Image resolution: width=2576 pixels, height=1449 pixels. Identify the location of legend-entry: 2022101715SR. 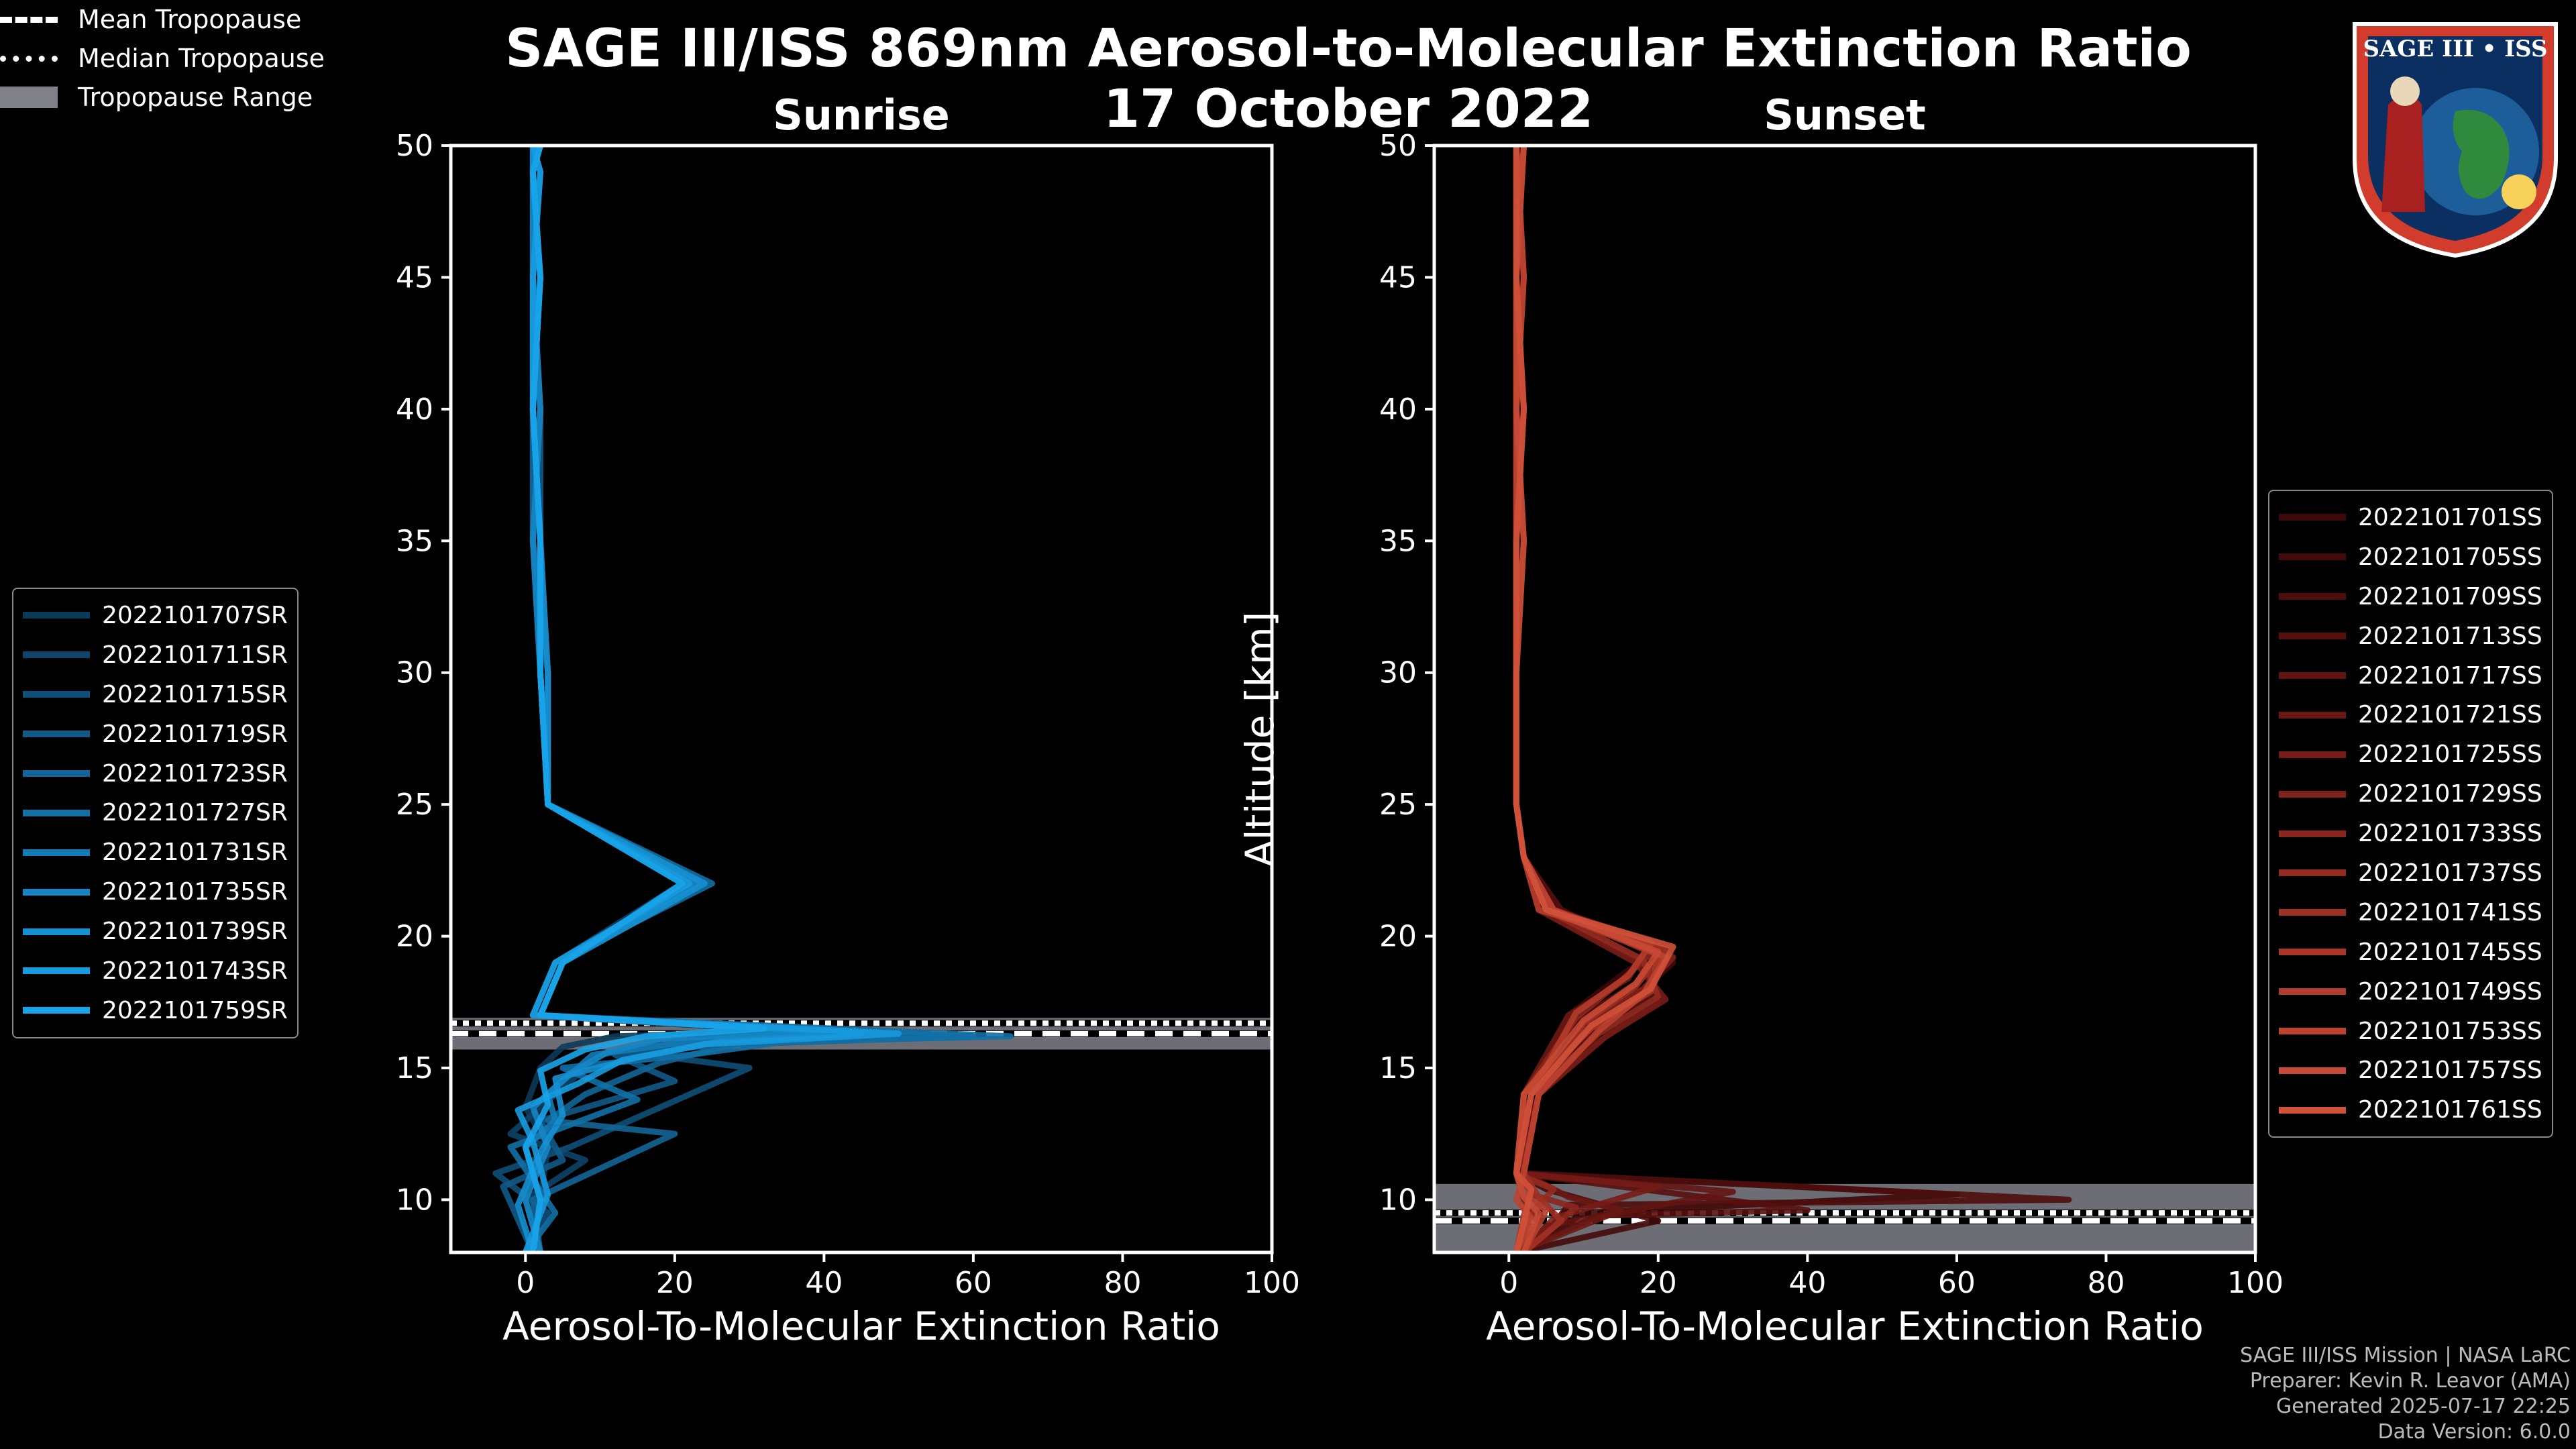
(155, 694).